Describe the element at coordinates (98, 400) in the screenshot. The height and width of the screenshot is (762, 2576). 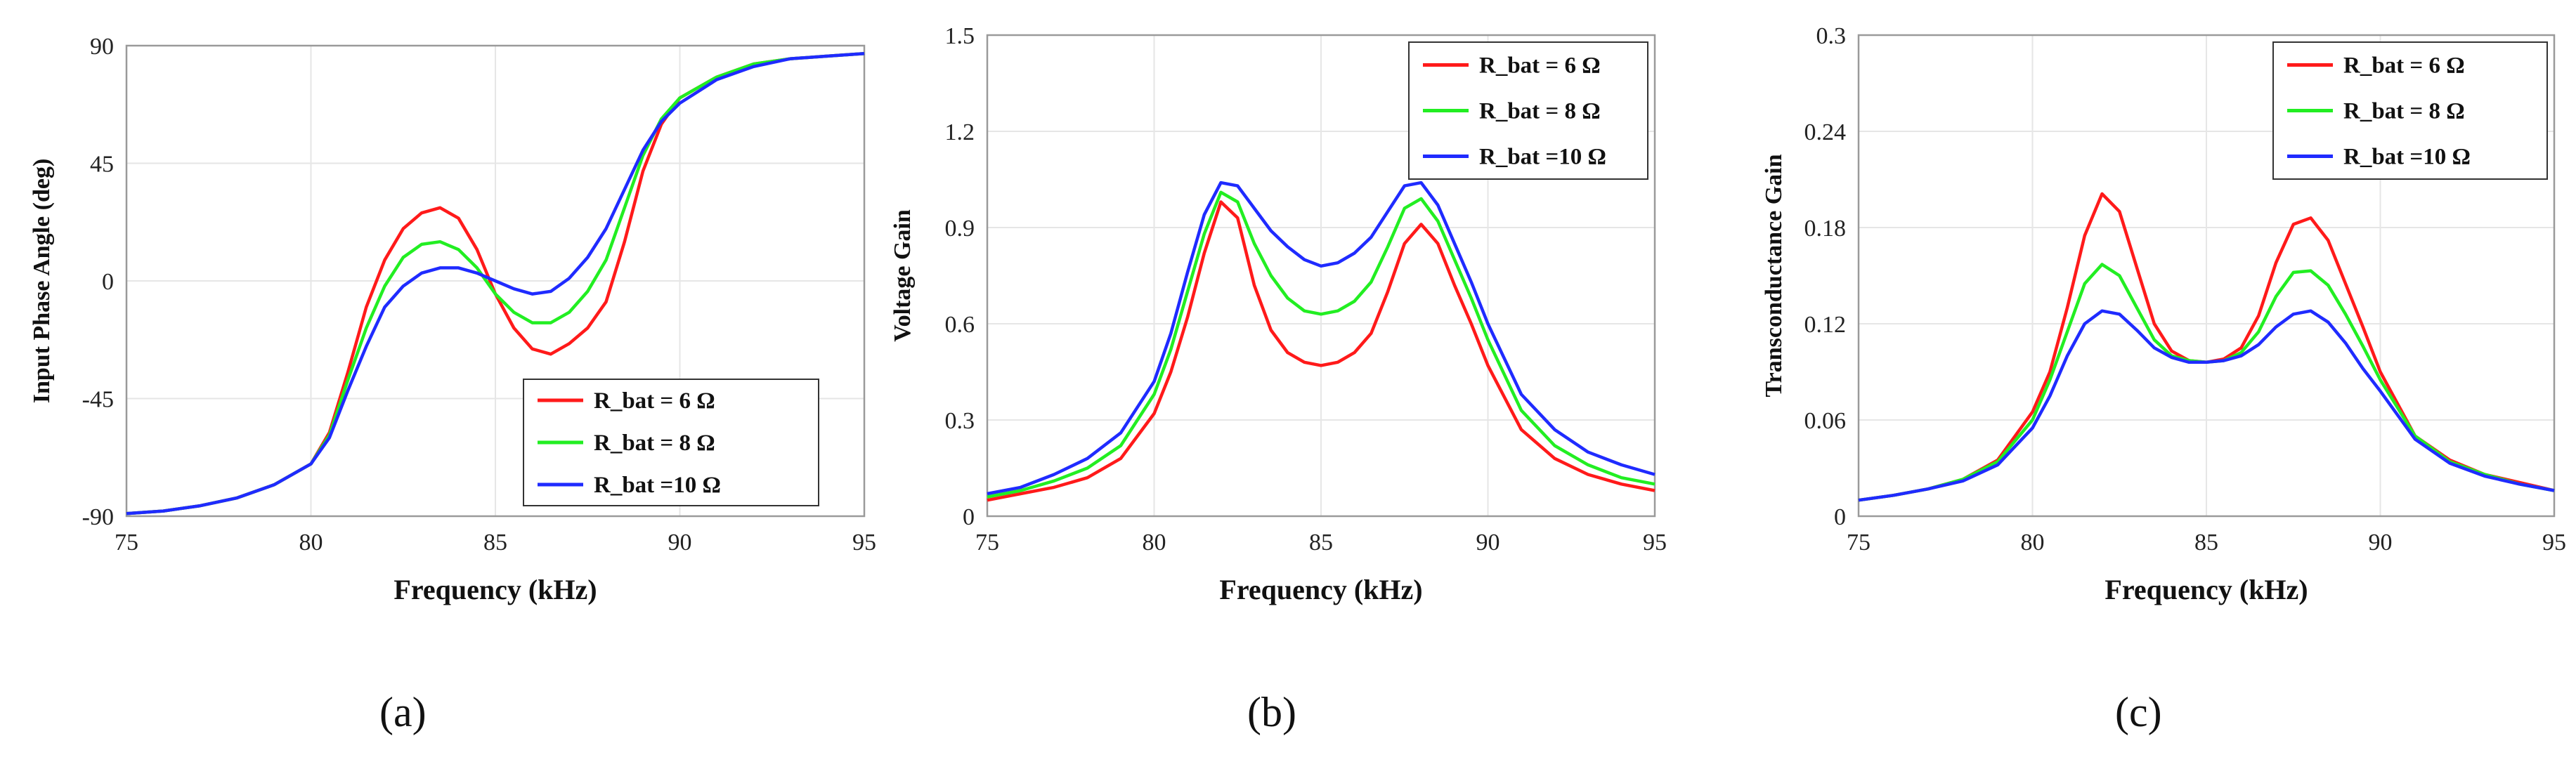
I see `y-tick-label: -45` at that location.